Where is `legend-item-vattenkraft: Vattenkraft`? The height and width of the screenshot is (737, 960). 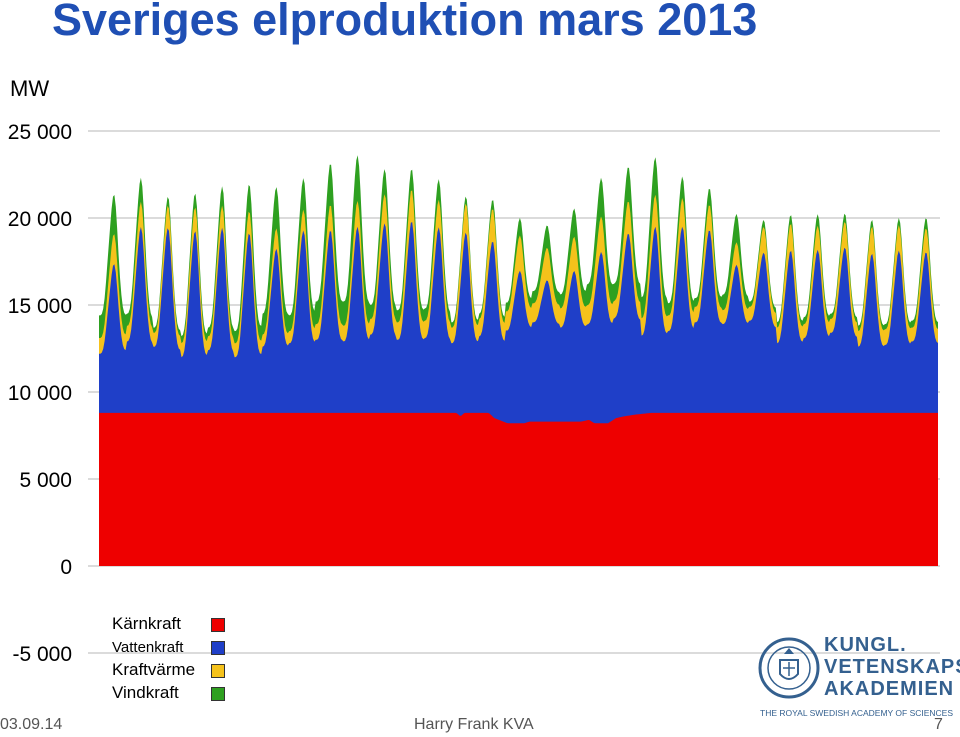
legend-item-vattenkraft: Vattenkraft is located at coordinates (168, 648).